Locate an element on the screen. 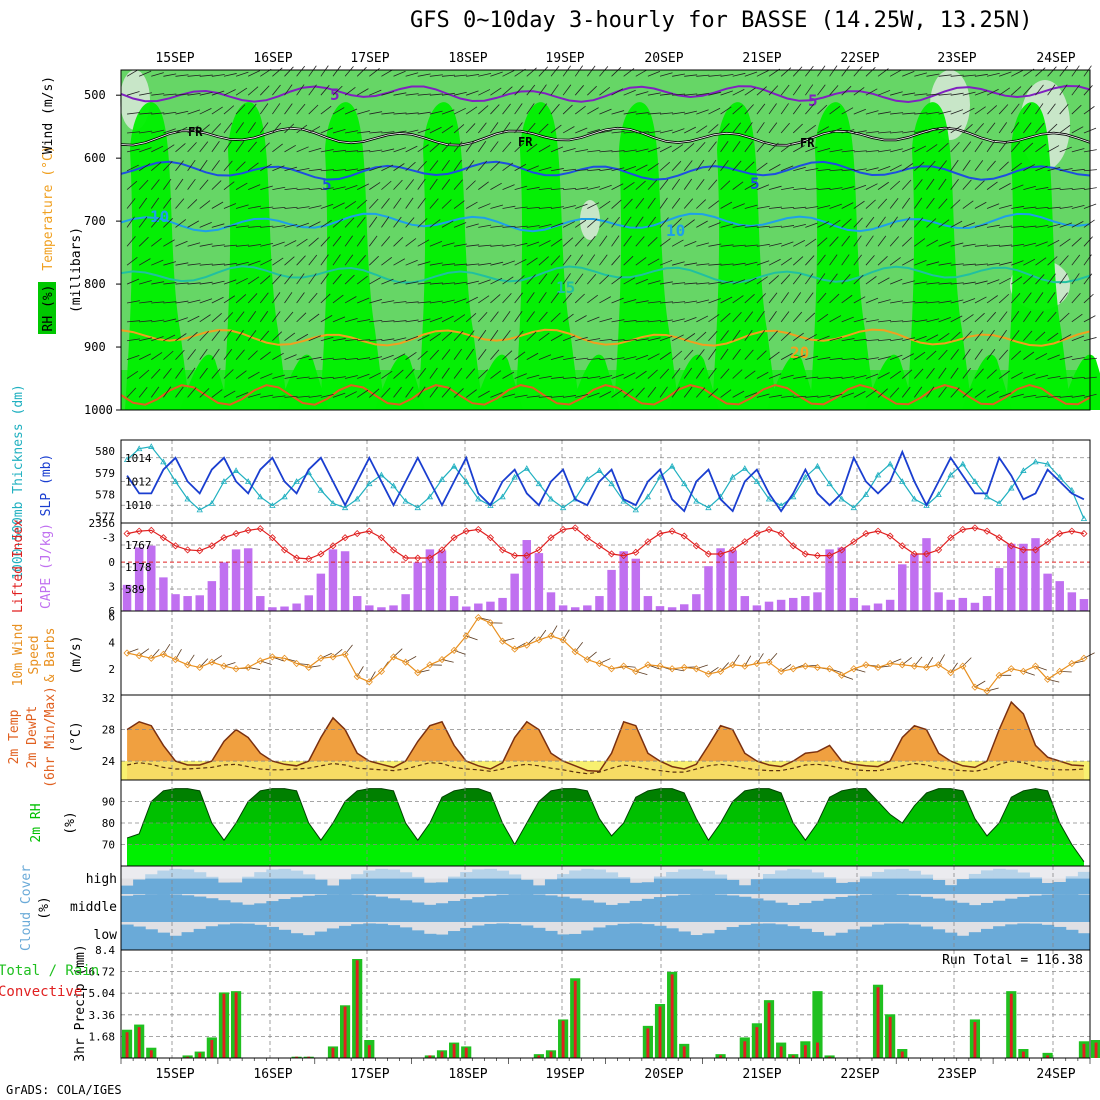 The height and width of the screenshot is (1100, 1100). precip-label: 3hr Precip (mm) is located at coordinates (80, 1002).